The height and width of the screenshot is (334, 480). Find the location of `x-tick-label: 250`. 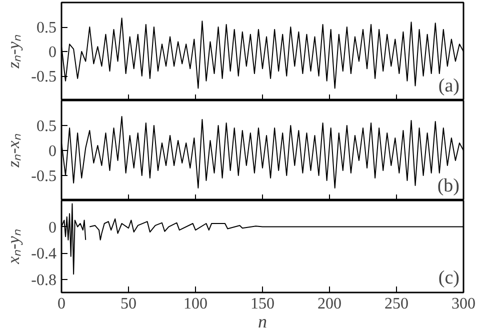

x-tick-label: 250 is located at coordinates (396, 304).